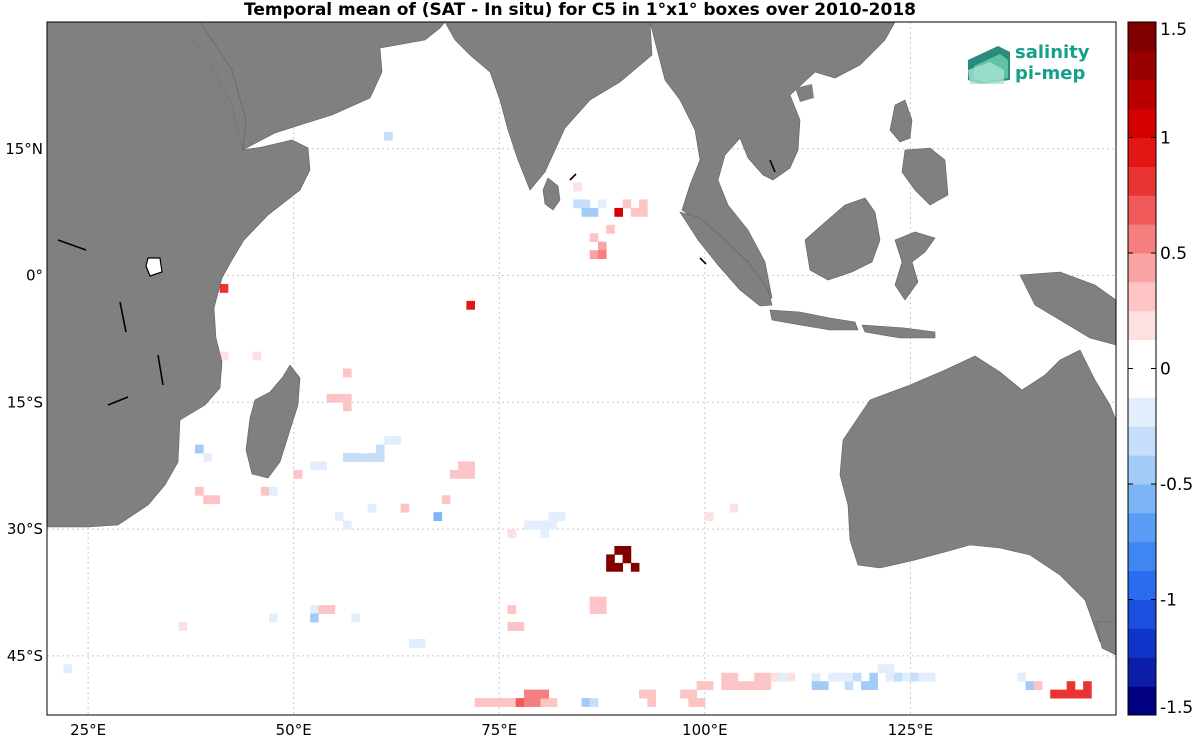 Image resolution: width=1199 pixels, height=740 pixels. What do you see at coordinates (548, 106) in the screenshot?
I see `land-india` at bounding box center [548, 106].